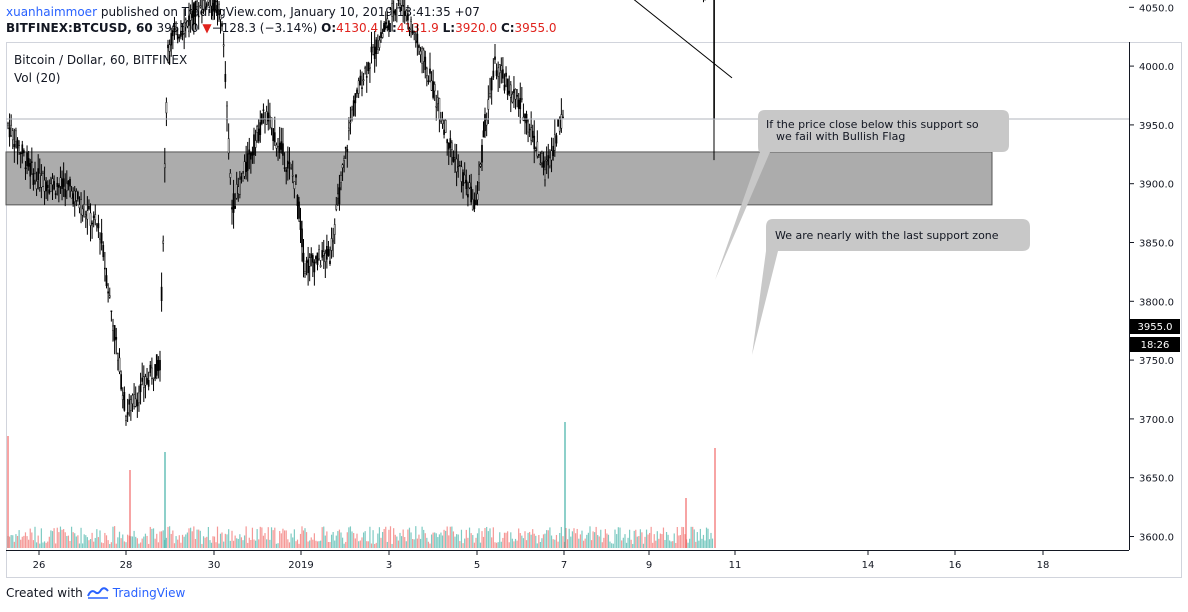 Image resolution: width=1188 pixels, height=612 pixels. What do you see at coordinates (1156, 302) in the screenshot?
I see `y-tick-label: 3800.0` at bounding box center [1156, 302].